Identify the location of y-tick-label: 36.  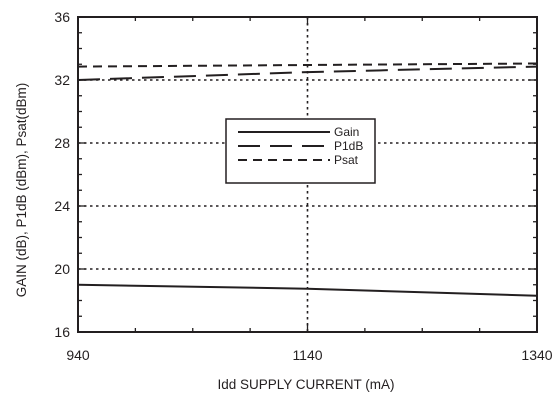
(62, 17).